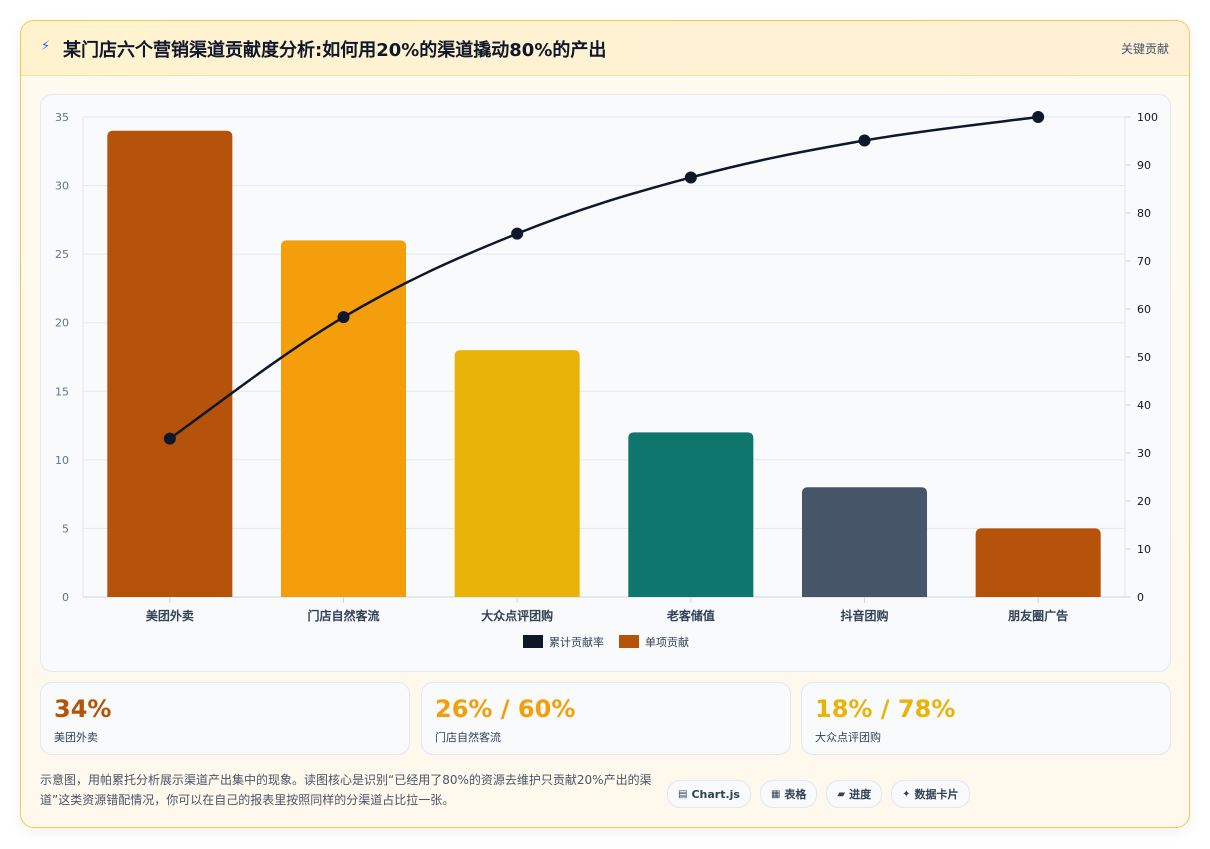  I want to click on kpi-value: 26% / 60%, so click(505, 709).